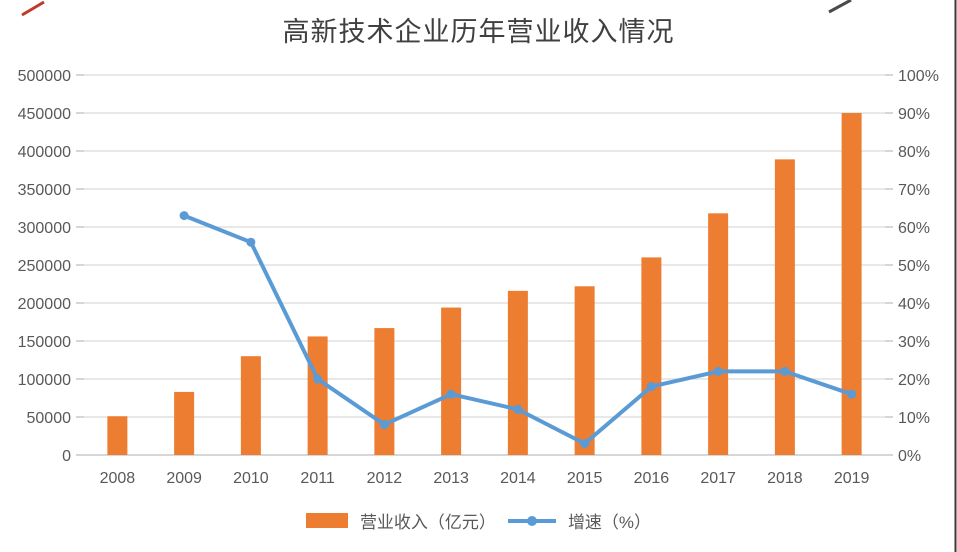 This screenshot has width=957, height=552. Describe the element at coordinates (785, 478) in the screenshot. I see `x-axis-label-2018: 2018` at that location.